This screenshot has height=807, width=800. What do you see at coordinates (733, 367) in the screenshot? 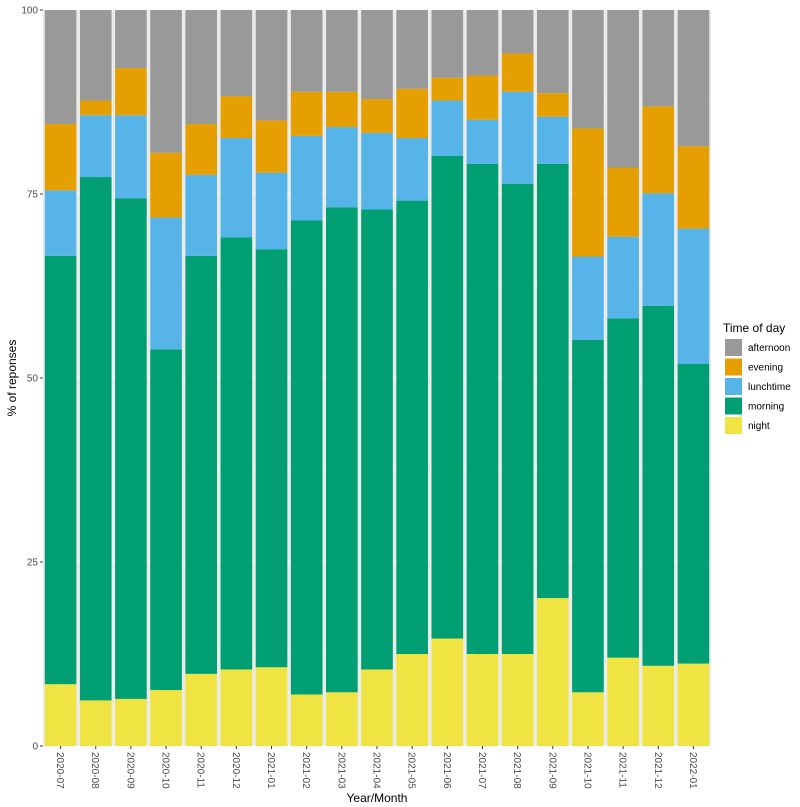
I see `legend-key-evening` at bounding box center [733, 367].